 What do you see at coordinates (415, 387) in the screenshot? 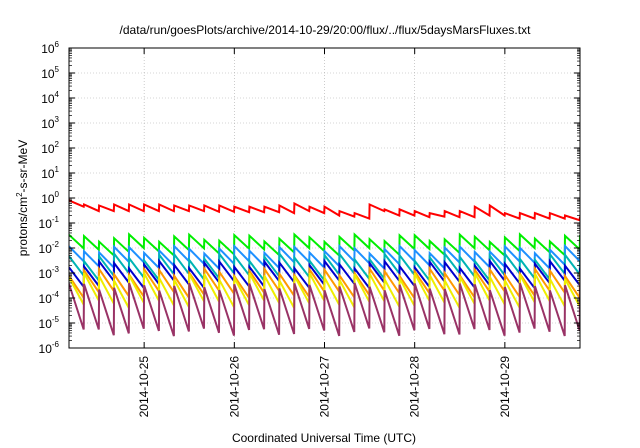
I see `x-tick-label: 2014-10-28` at bounding box center [415, 387].